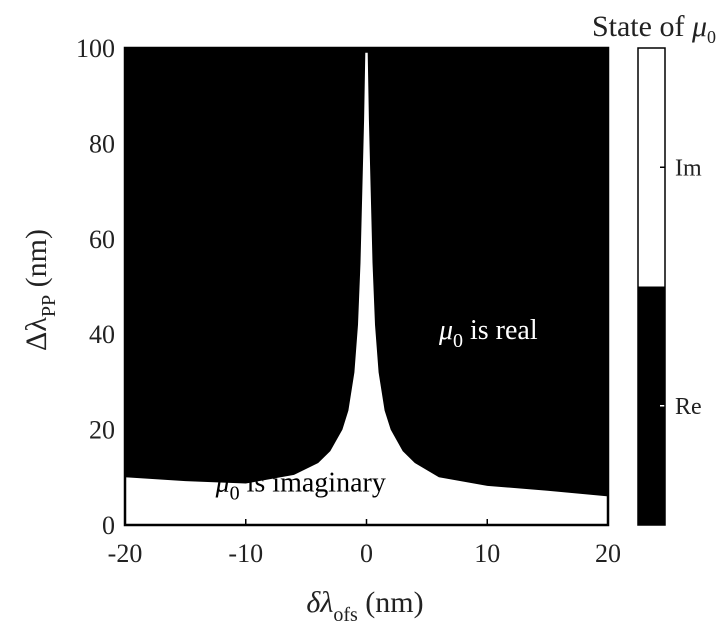 The height and width of the screenshot is (625, 726). Describe the element at coordinates (102, 430) in the screenshot. I see `y-tick-label: 20` at that location.